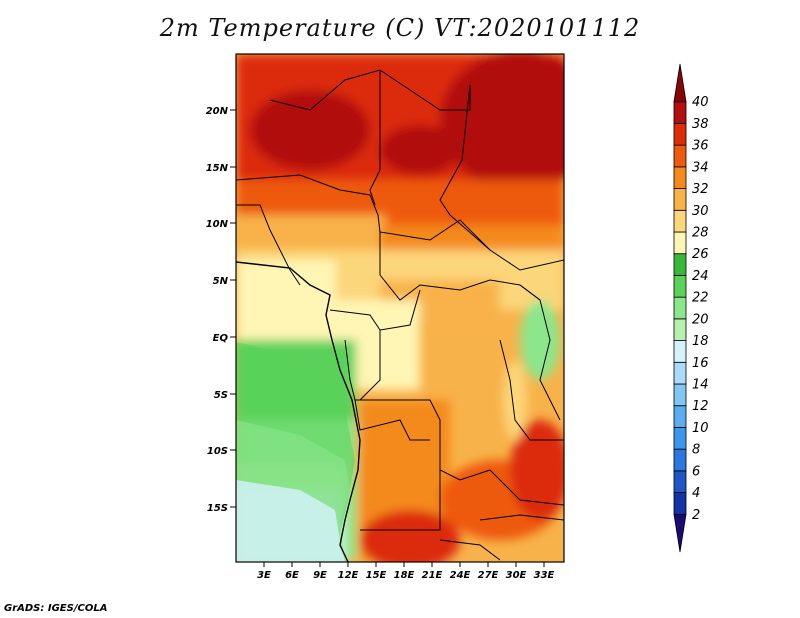  Describe the element at coordinates (460, 575) in the screenshot. I see `lon-tick-24e: 24E` at that location.